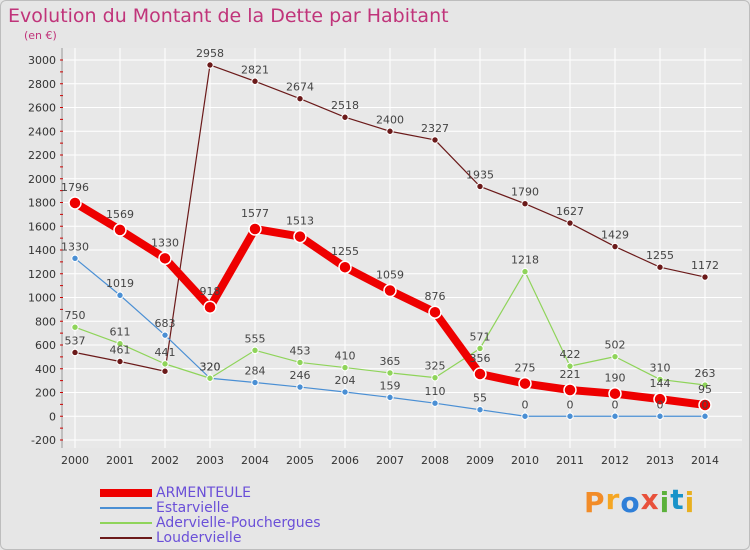 This screenshot has width=750, height=550. Describe the element at coordinates (345, 251) in the screenshot. I see `data-label-armenteule: 1255` at that location.